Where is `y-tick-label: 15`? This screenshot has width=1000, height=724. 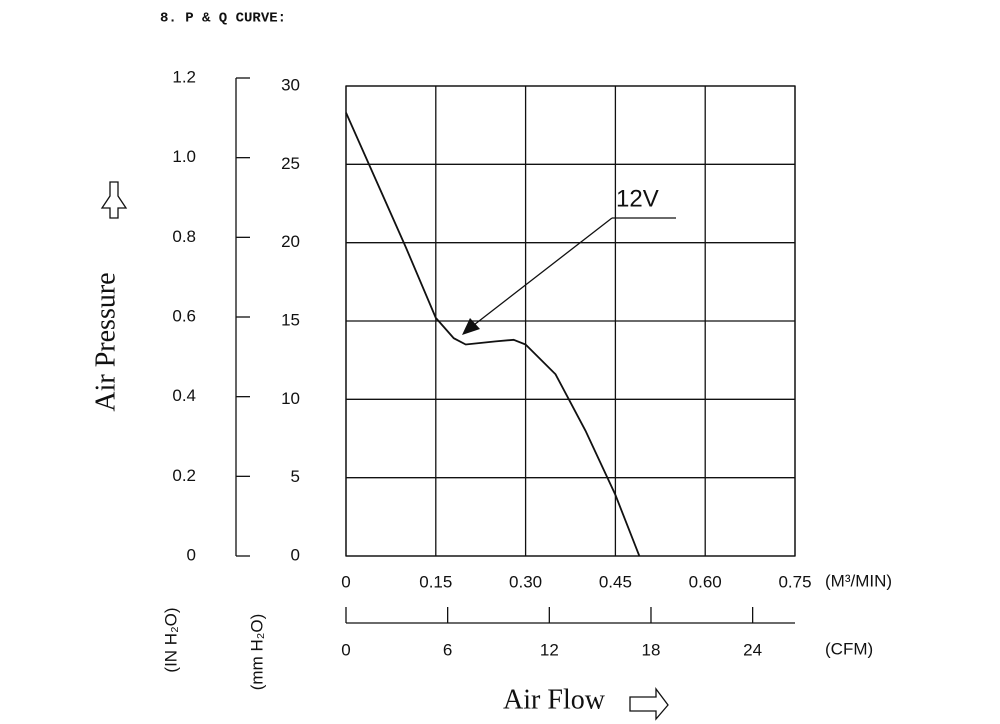
y-tick-label: 15 is located at coordinates (290, 319).